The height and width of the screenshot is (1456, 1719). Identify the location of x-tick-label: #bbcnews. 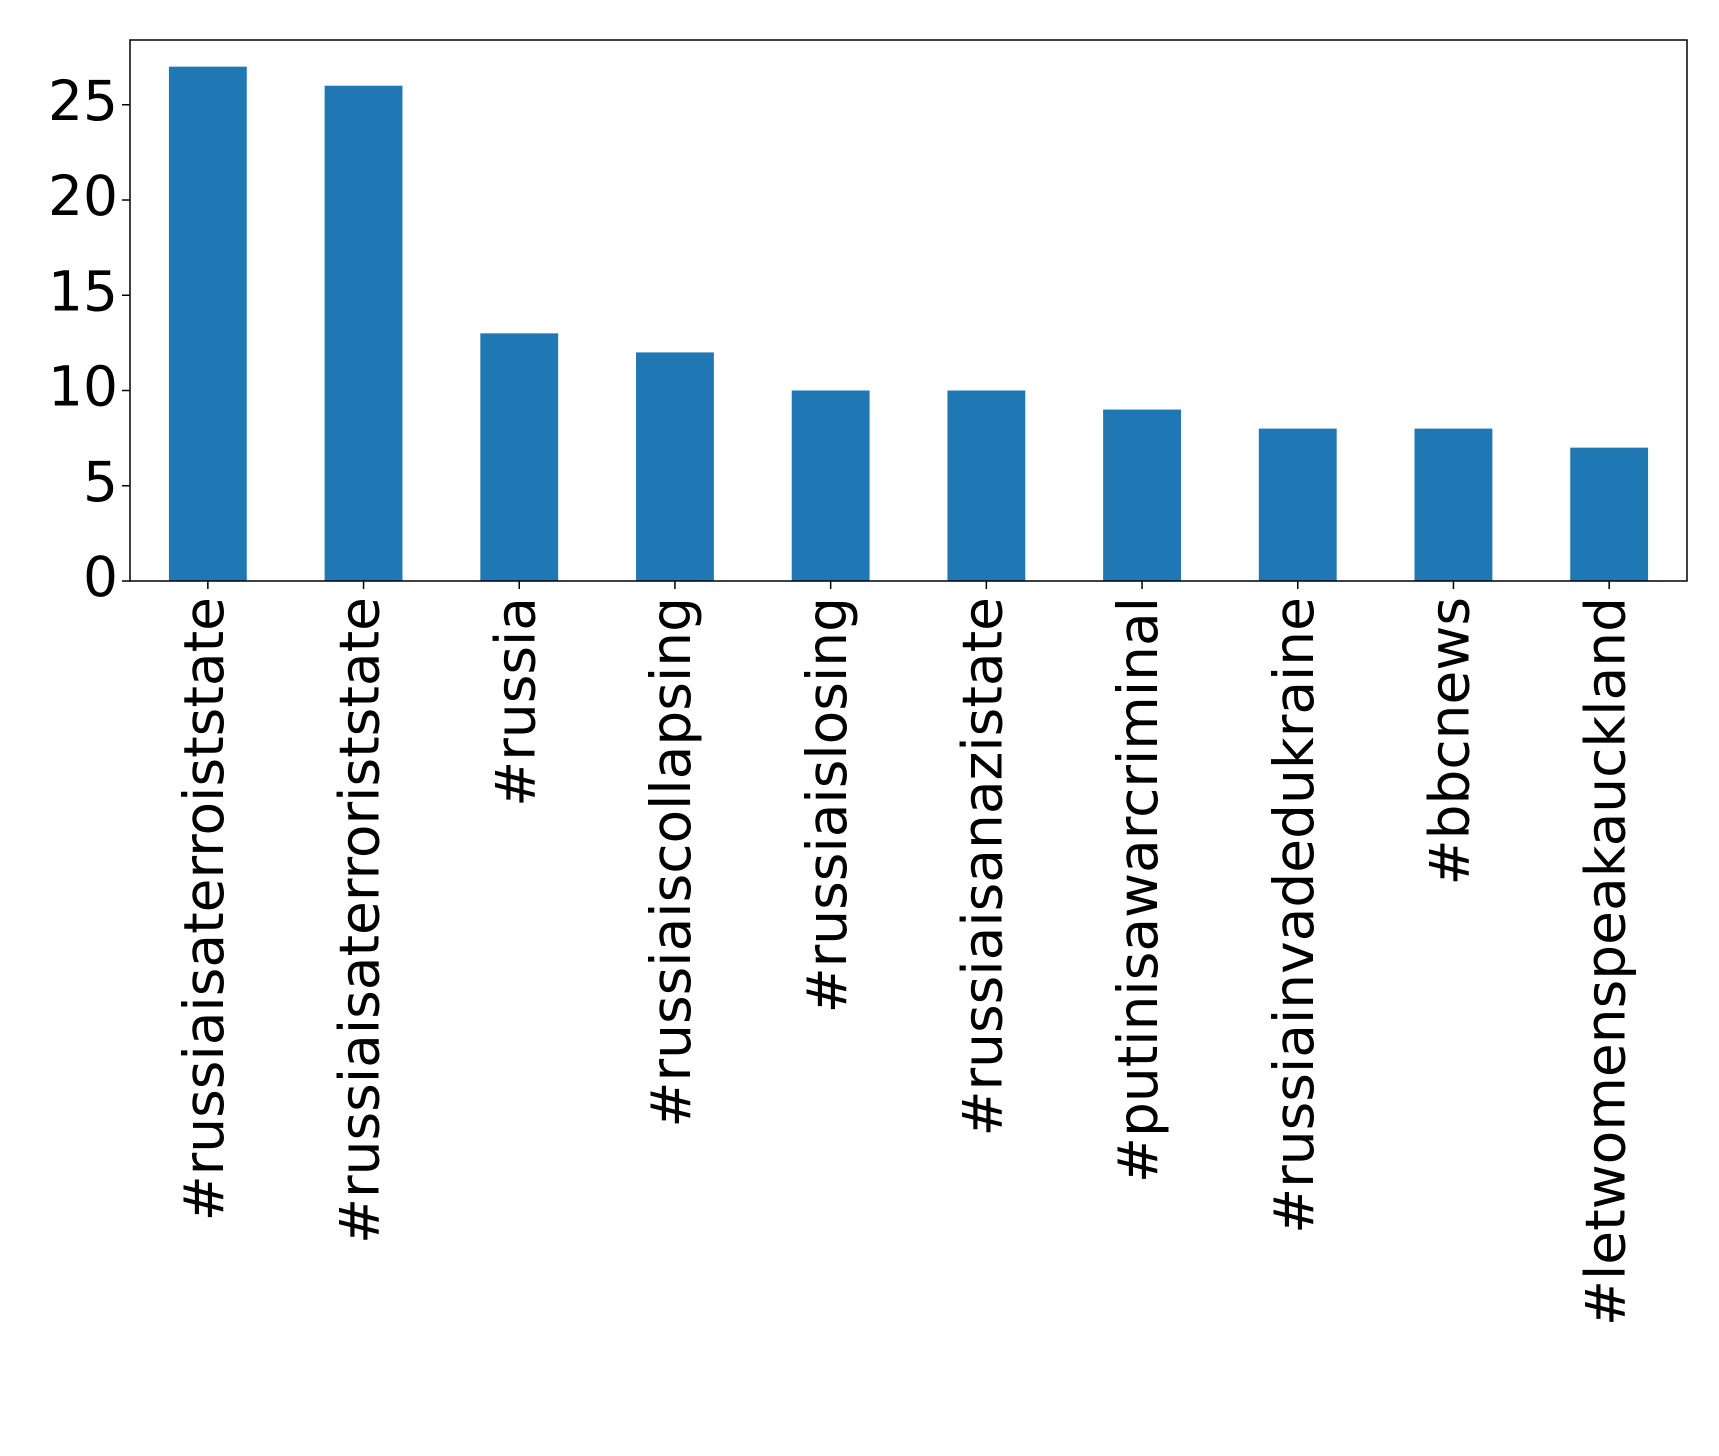
(1450, 741).